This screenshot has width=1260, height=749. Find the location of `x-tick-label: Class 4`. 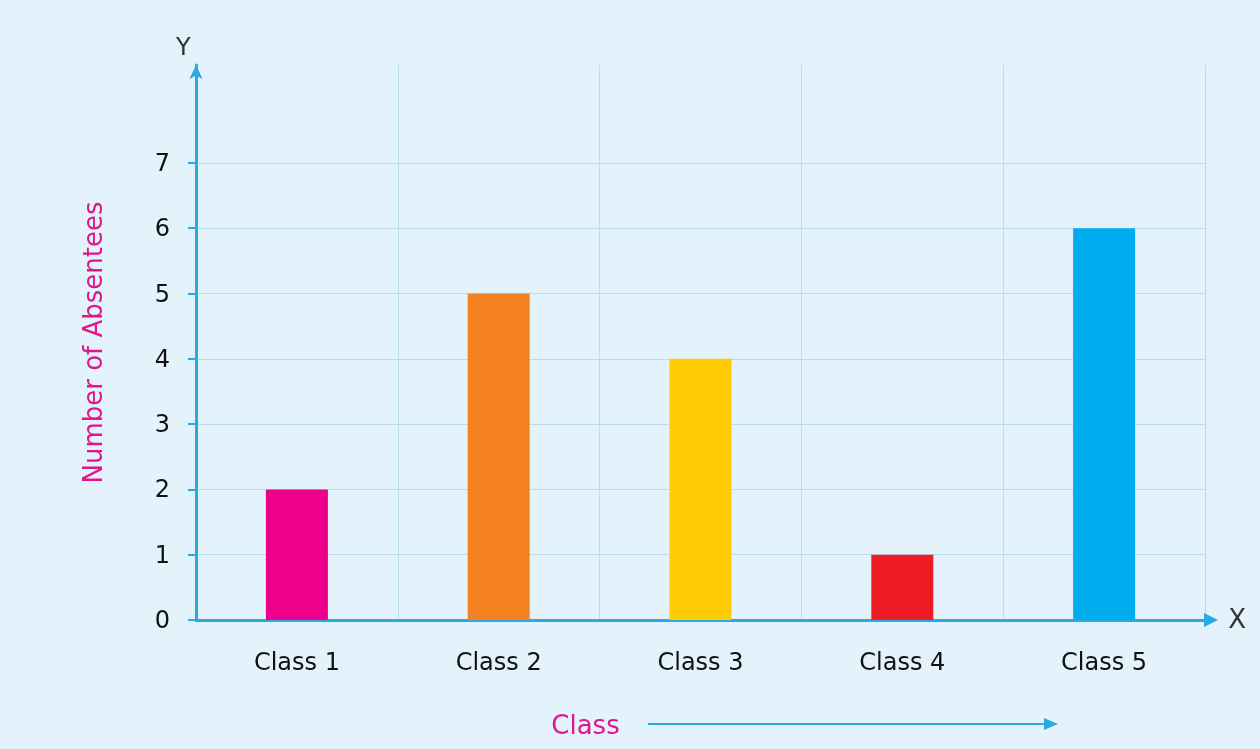

x-tick-label: Class 4 is located at coordinates (902, 662).